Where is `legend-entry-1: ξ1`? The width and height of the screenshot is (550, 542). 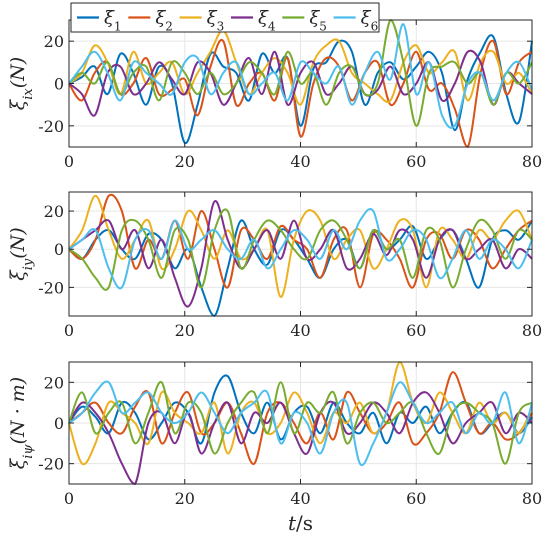
legend-entry-1: ξ1 is located at coordinates (99, 21).